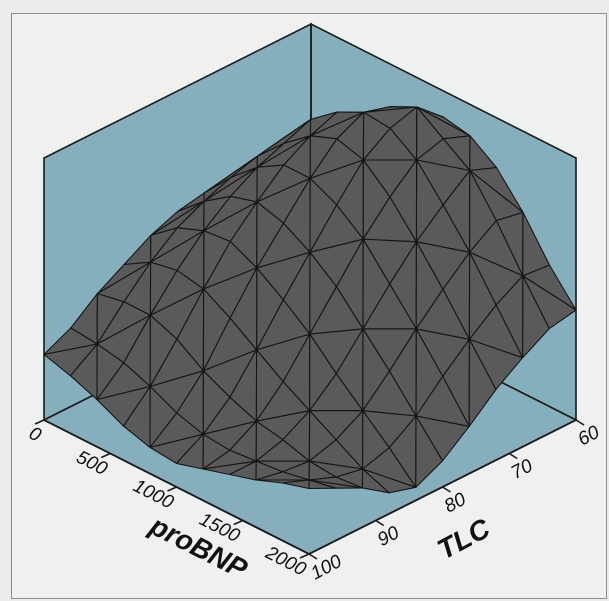  What do you see at coordinates (588, 436) in the screenshot?
I see `y-tick-label: 60` at bounding box center [588, 436].